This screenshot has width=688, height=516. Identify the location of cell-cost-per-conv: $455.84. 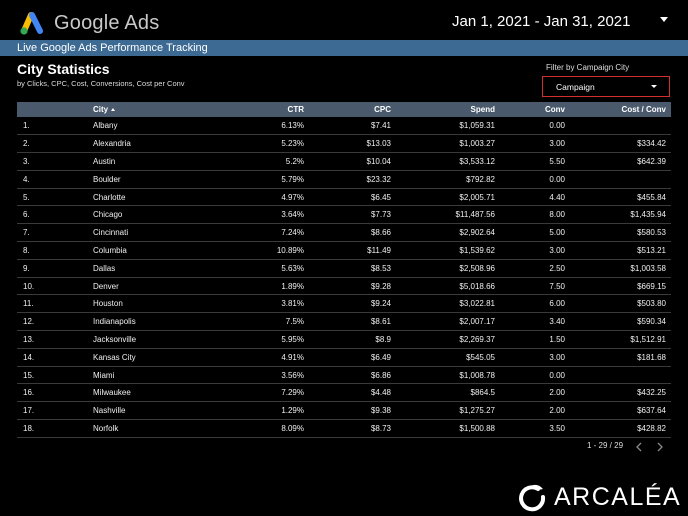
(620, 197).